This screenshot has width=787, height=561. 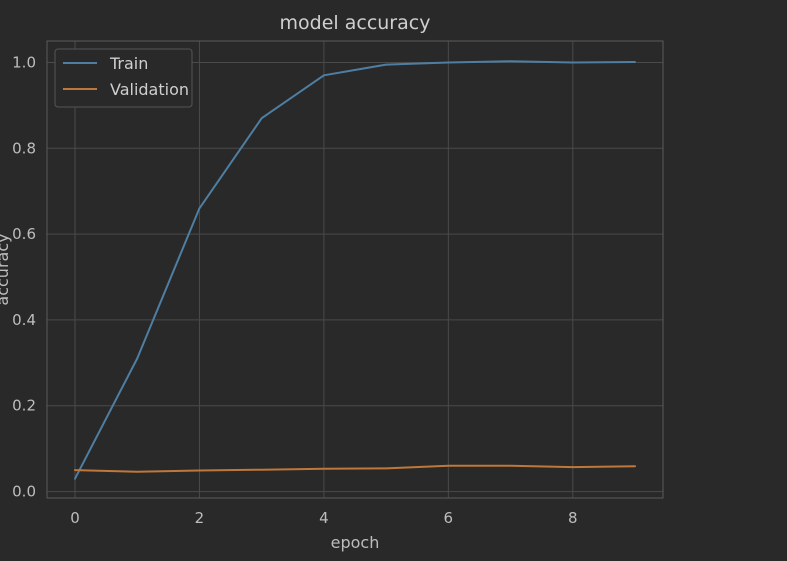 I want to click on y-axis-label: accuracy, so click(x=6, y=269).